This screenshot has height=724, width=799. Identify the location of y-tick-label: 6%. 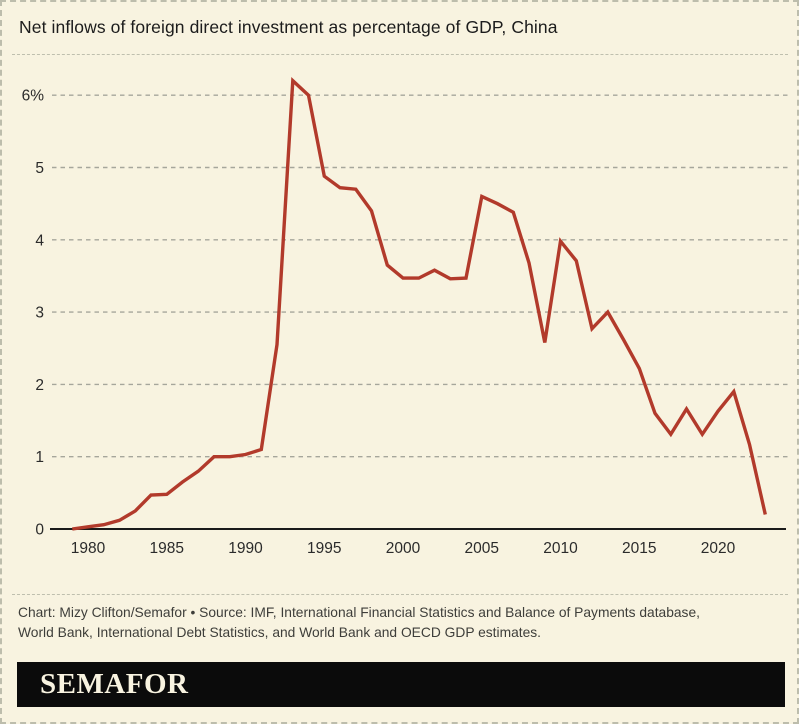
(33, 96).